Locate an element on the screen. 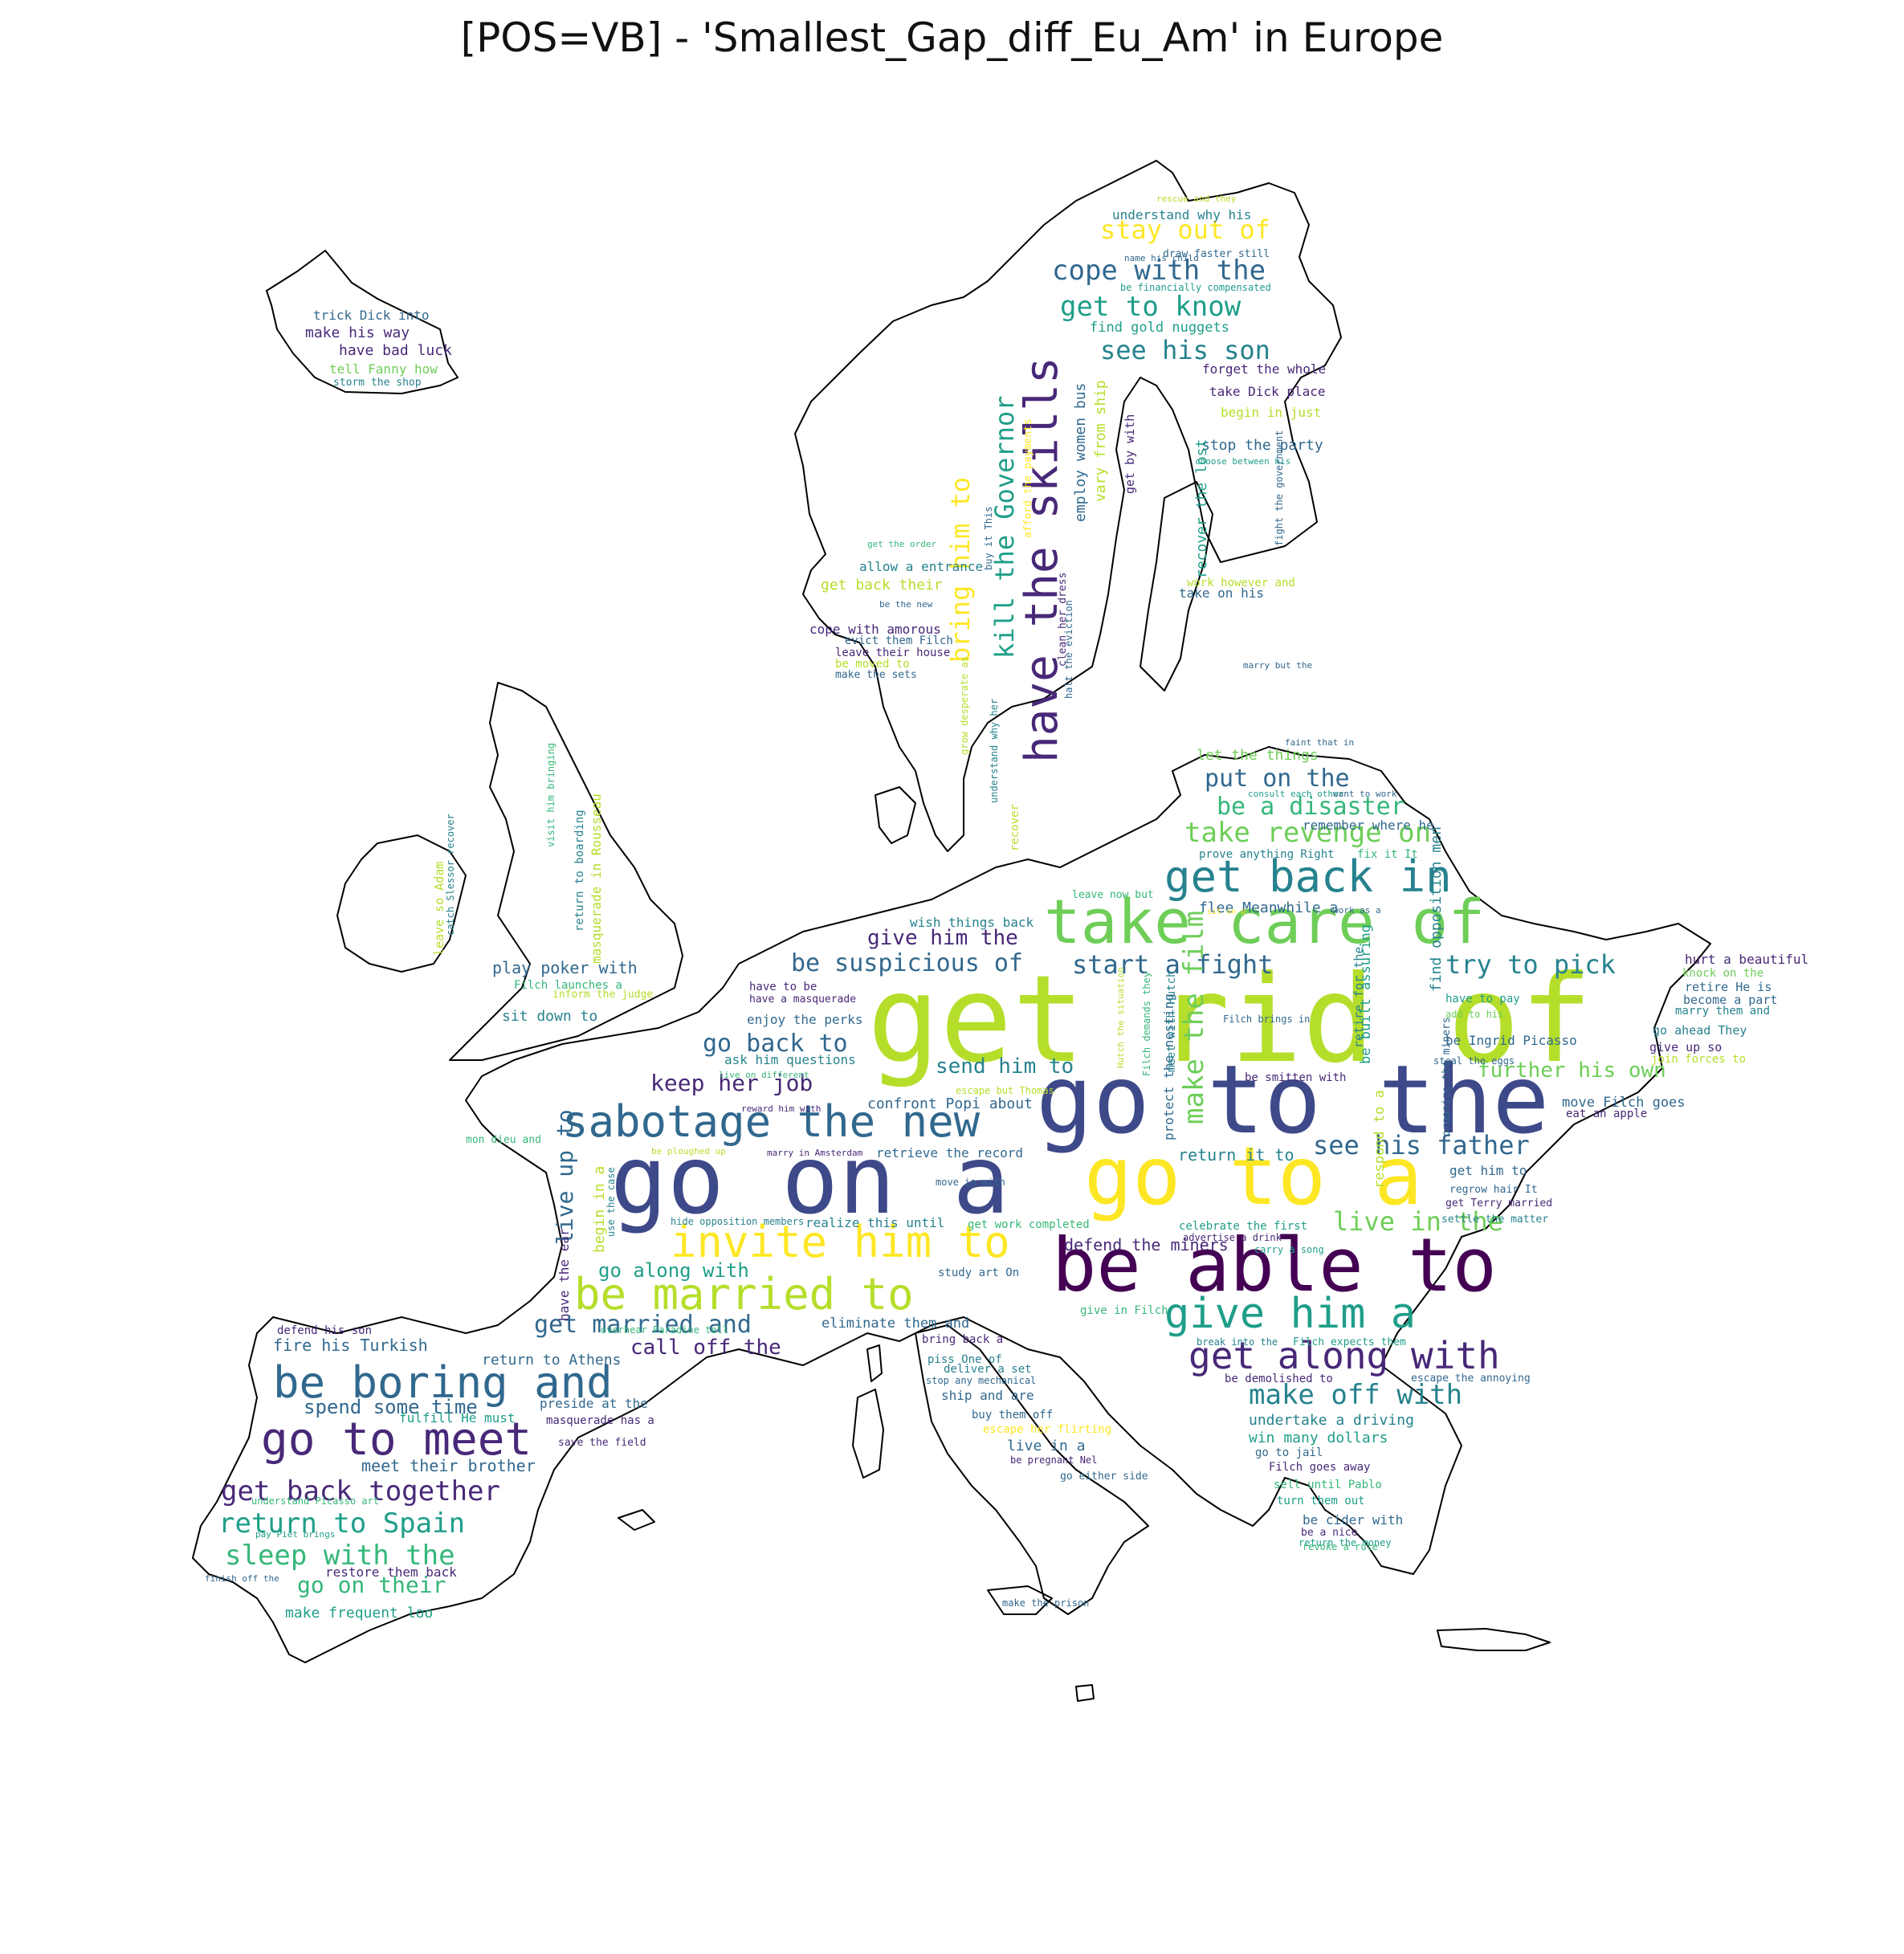 The image size is (1904, 1954). word-cloud-phrase: evict them Filch is located at coordinates (899, 641).